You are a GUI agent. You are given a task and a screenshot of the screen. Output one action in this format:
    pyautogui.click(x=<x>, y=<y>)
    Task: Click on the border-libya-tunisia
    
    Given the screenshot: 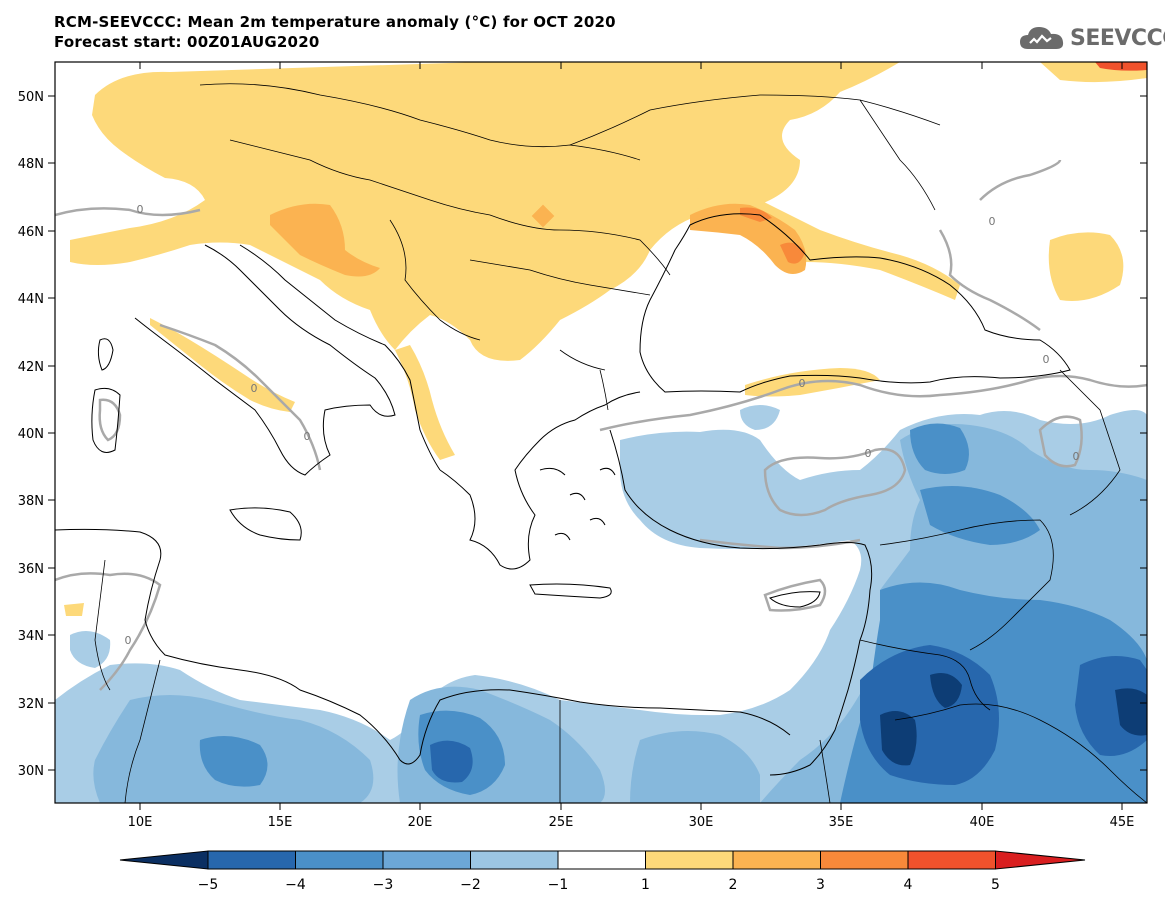 What is the action you would take?
    pyautogui.click(x=142, y=731)
    